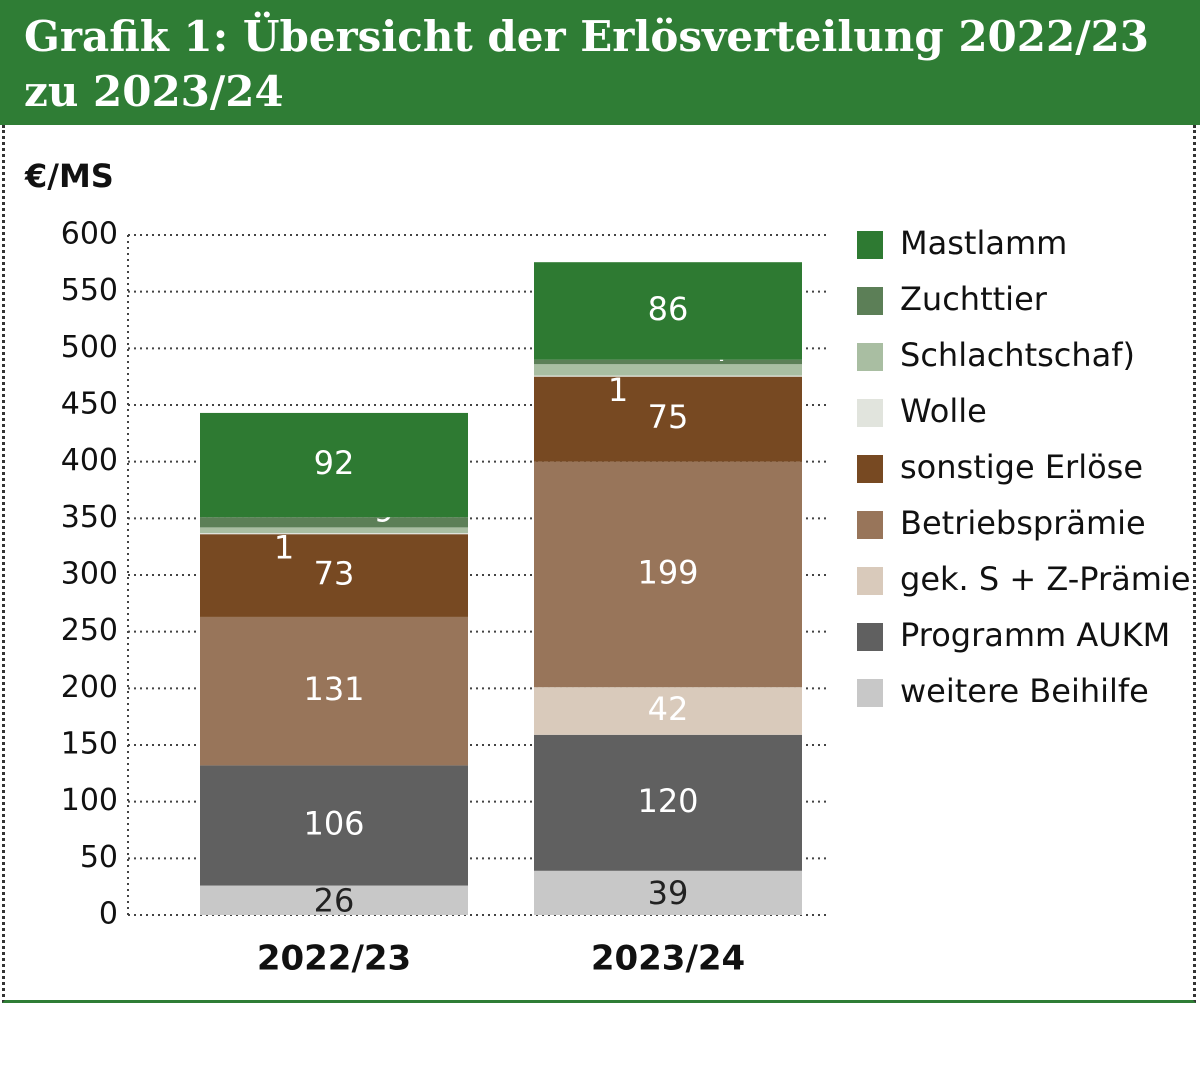  What do you see at coordinates (1021, 467) in the screenshot?
I see `legend-label: sonstige Erlöse` at bounding box center [1021, 467].